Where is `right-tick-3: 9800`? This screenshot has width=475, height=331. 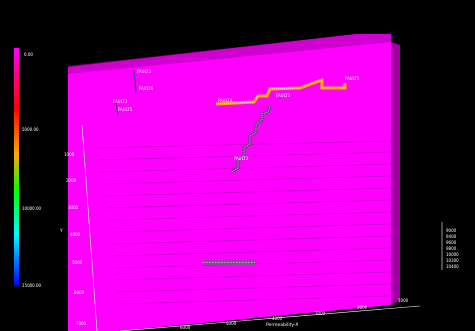 right-tick-3: 9800 is located at coordinates (451, 248).